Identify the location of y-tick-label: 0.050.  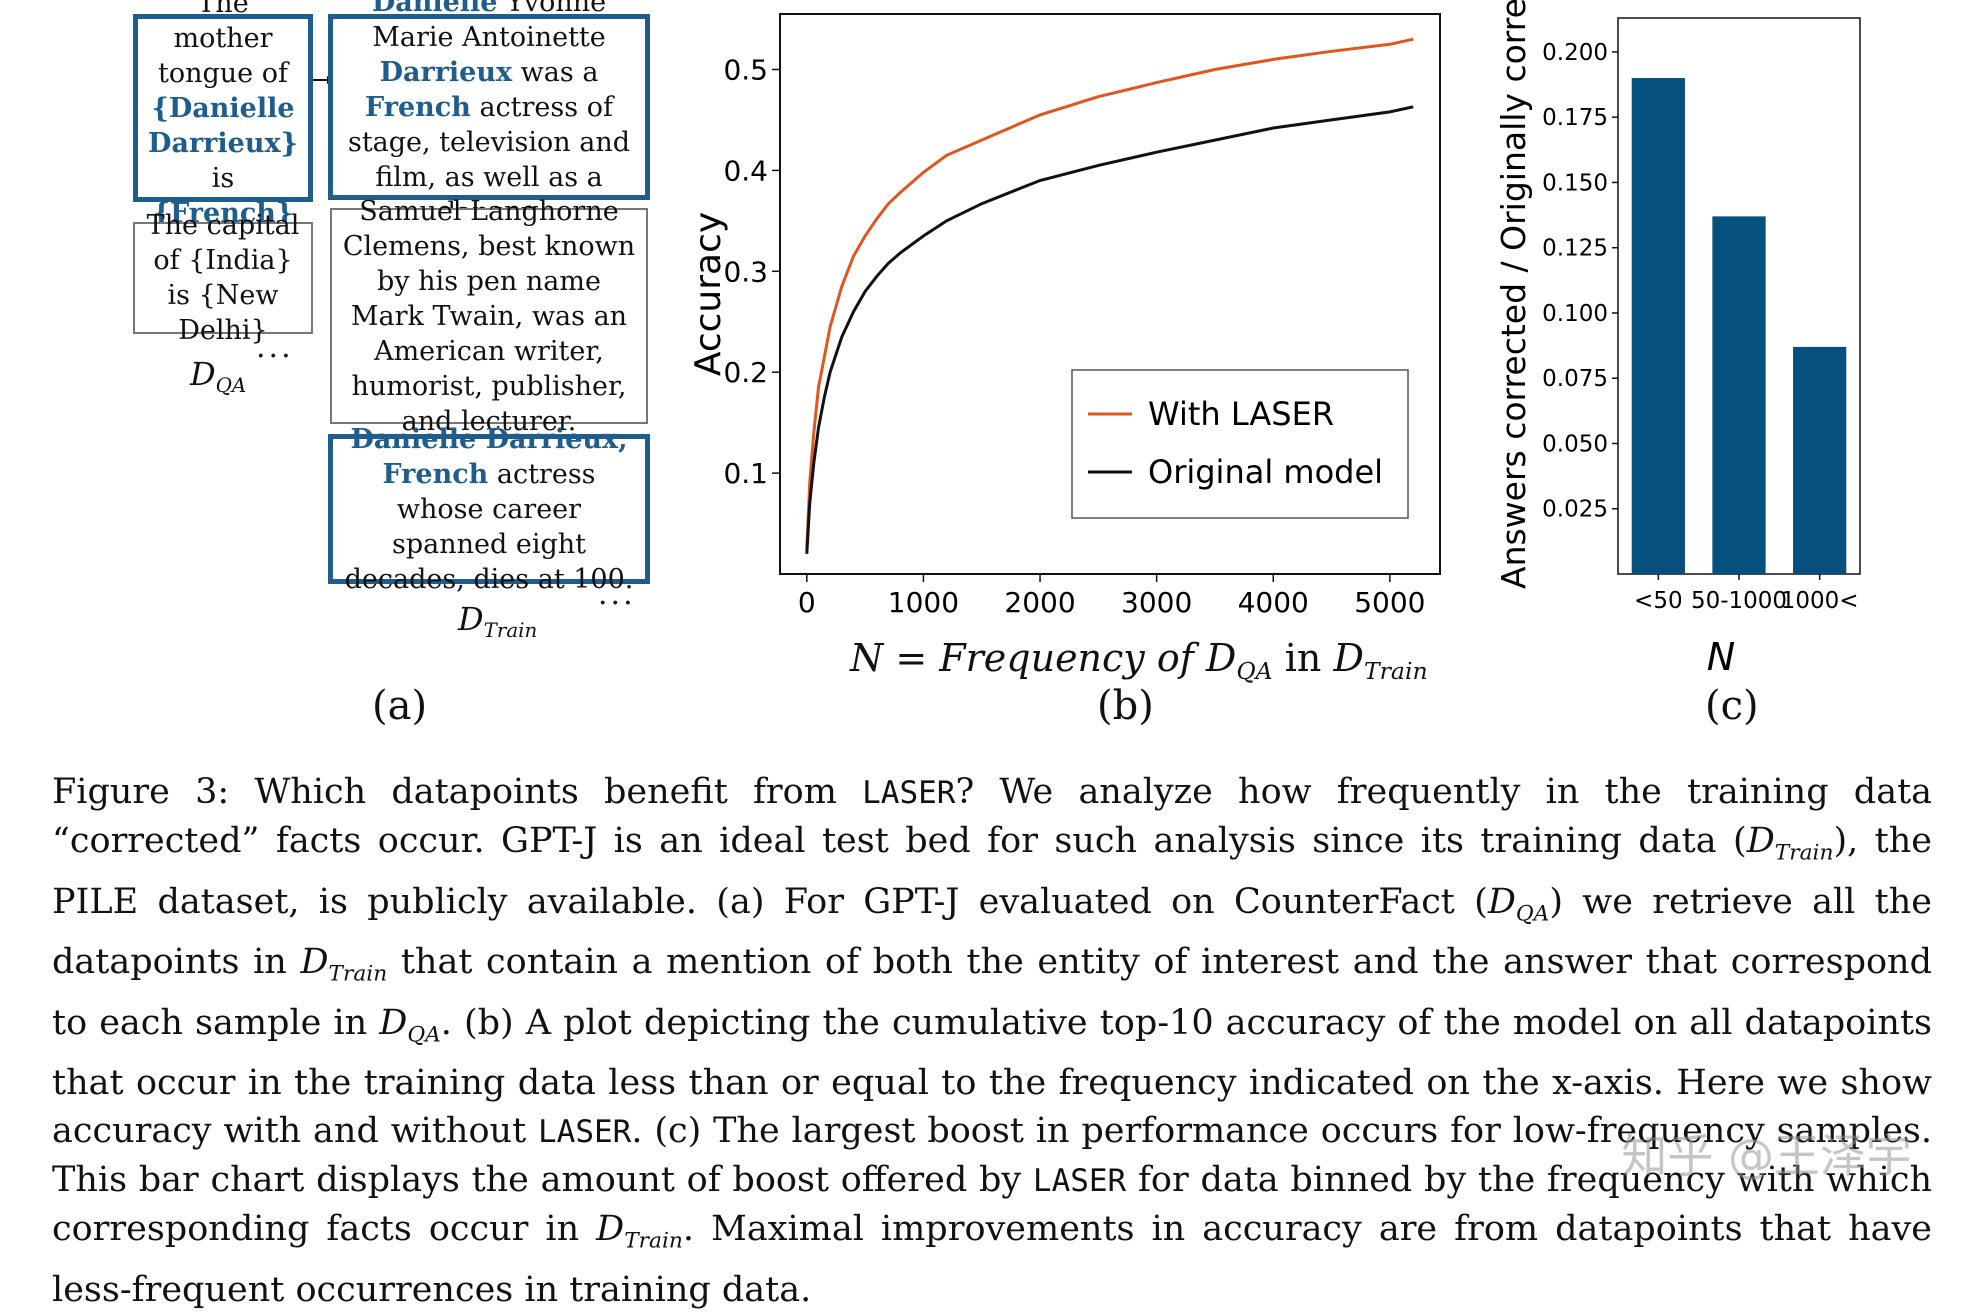
(1575, 444).